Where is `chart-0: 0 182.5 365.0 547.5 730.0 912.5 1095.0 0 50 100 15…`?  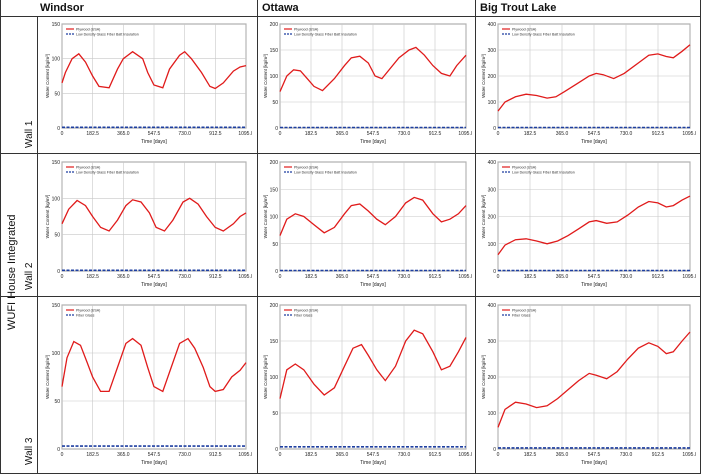
chart-0: 0 182.5 365.0 547.5 730.0 912.5 1095.0 0 50 100 15… is located at coordinates (148, 83).